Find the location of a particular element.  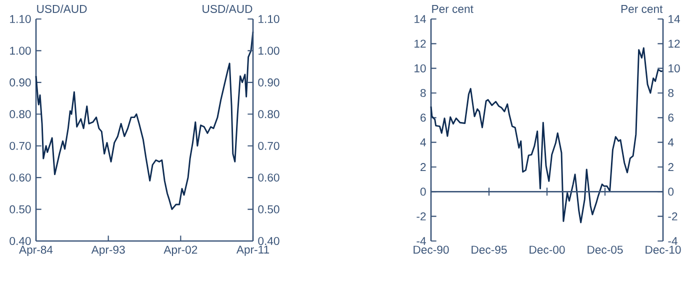

y-tick-label: 12 is located at coordinates (420, 44).